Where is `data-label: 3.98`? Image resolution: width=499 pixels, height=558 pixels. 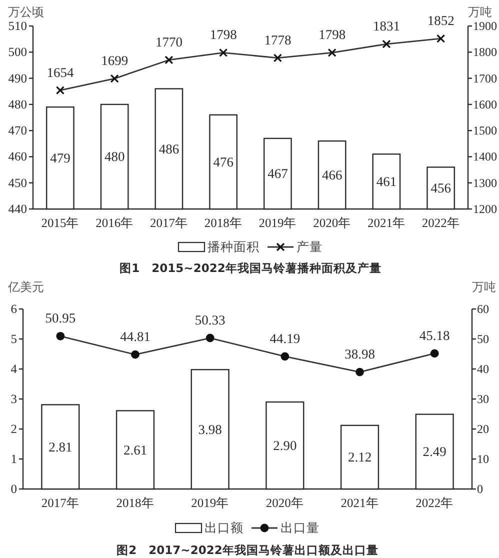
data-label: 3.98 is located at coordinates (210, 429).